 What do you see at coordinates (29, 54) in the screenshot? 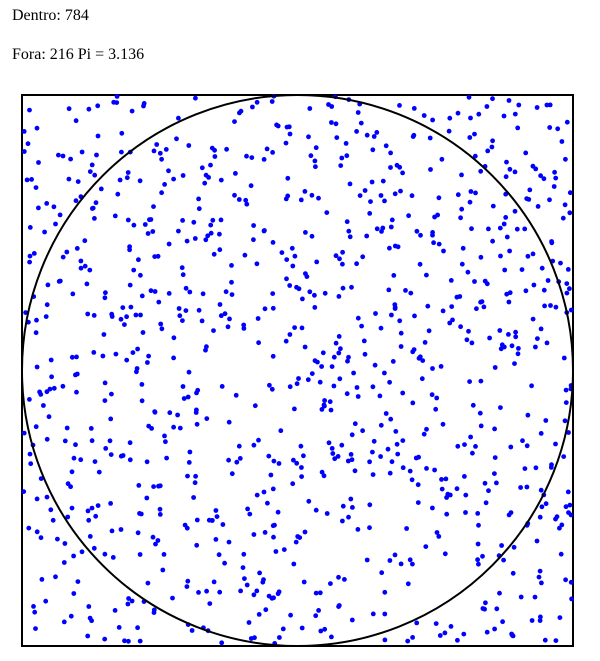
I see `outside-label: Fora:` at bounding box center [29, 54].